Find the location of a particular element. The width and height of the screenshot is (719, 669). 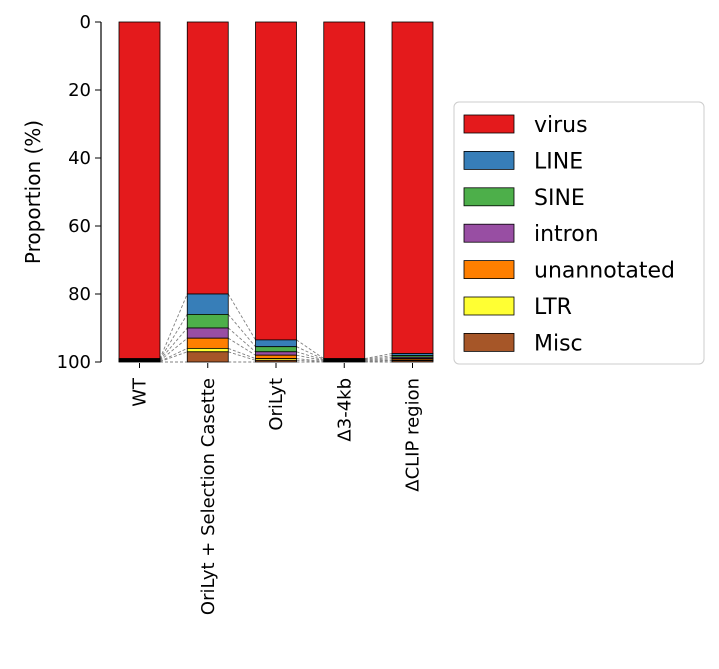

bar-clip-region-misc is located at coordinates (412, 361).